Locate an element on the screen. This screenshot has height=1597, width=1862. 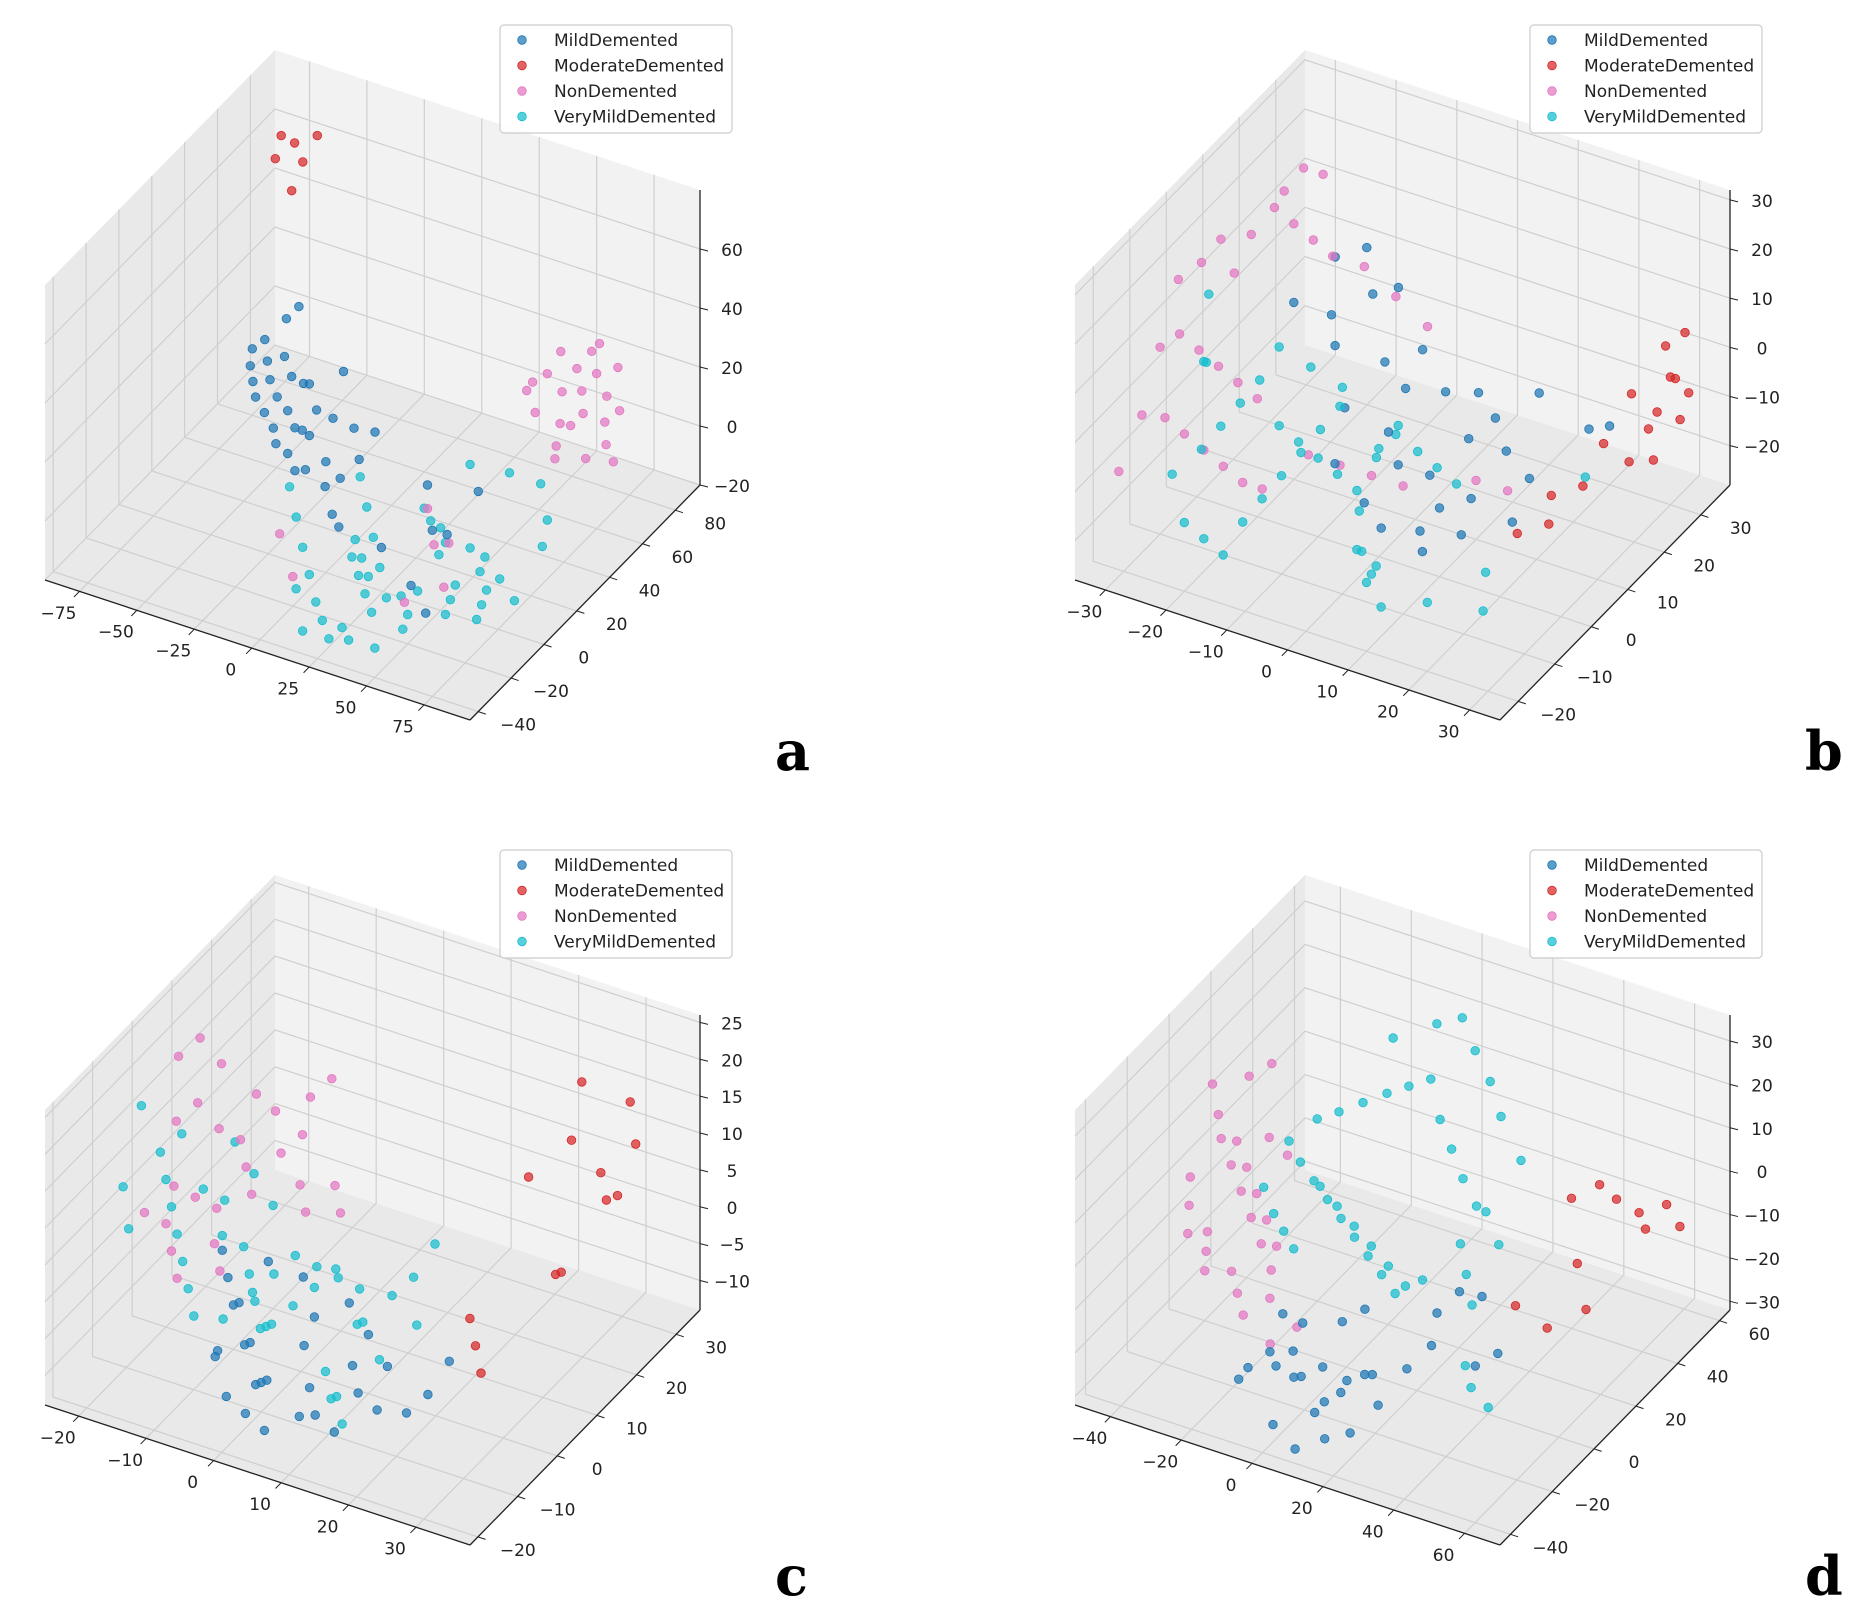
y-tick-label: 20 is located at coordinates (1676, 1420).